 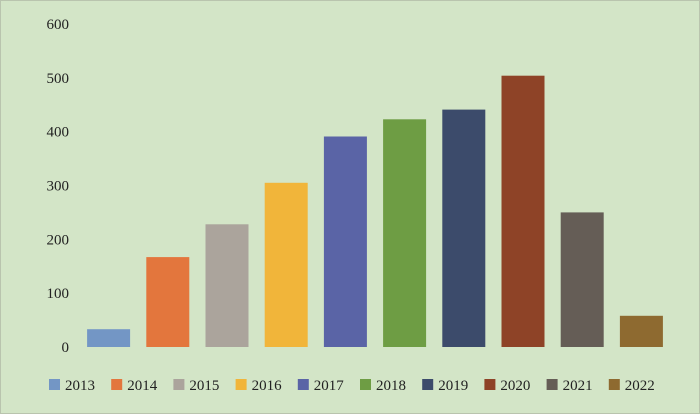 I want to click on bar-2016, so click(x=286, y=264).